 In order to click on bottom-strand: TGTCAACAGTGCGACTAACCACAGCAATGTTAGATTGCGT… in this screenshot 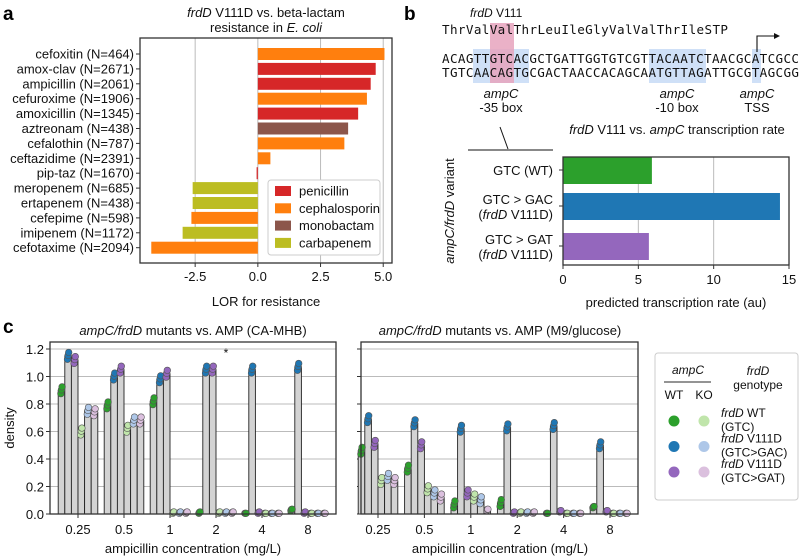, I will do `click(620, 72)`.